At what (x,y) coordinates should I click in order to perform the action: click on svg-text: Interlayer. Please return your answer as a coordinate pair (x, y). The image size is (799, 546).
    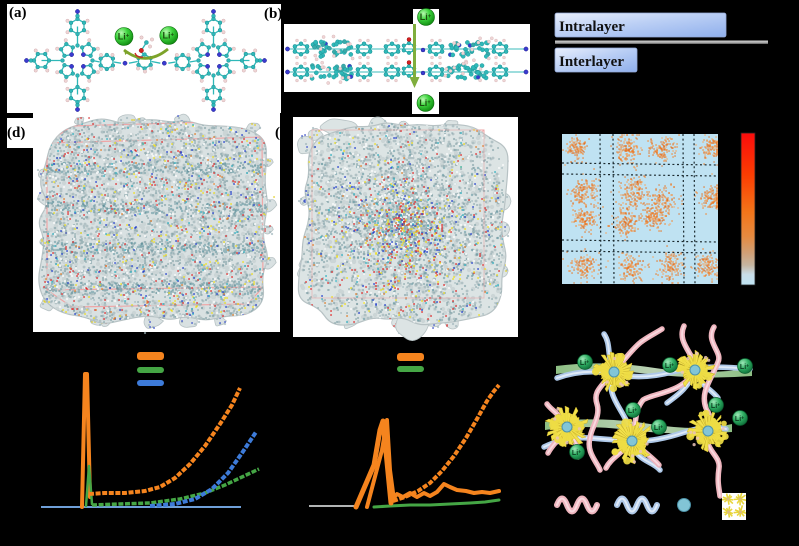
    Looking at the image, I should click on (591, 62).